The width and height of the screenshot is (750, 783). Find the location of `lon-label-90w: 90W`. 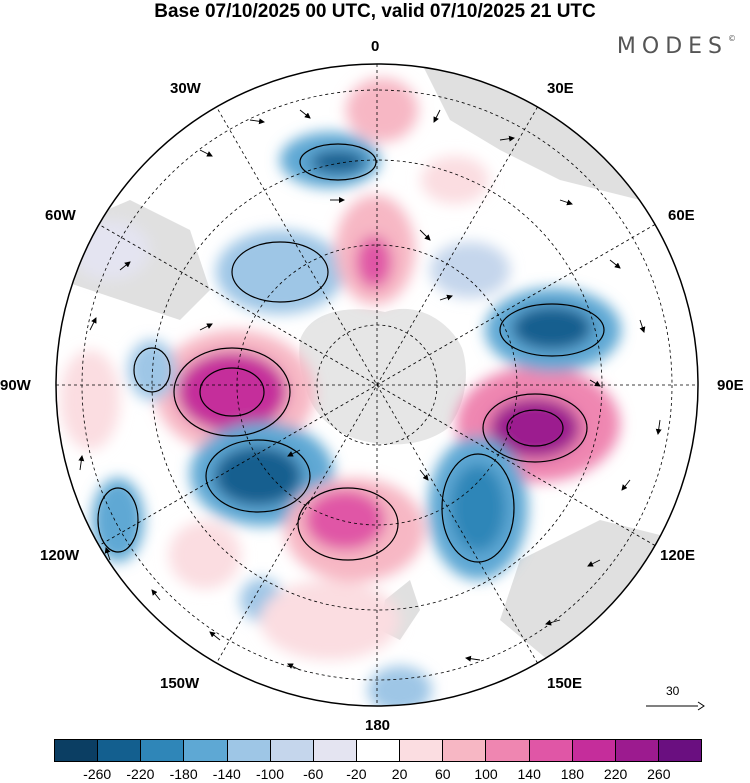

lon-label-90w: 90W is located at coordinates (15, 385).